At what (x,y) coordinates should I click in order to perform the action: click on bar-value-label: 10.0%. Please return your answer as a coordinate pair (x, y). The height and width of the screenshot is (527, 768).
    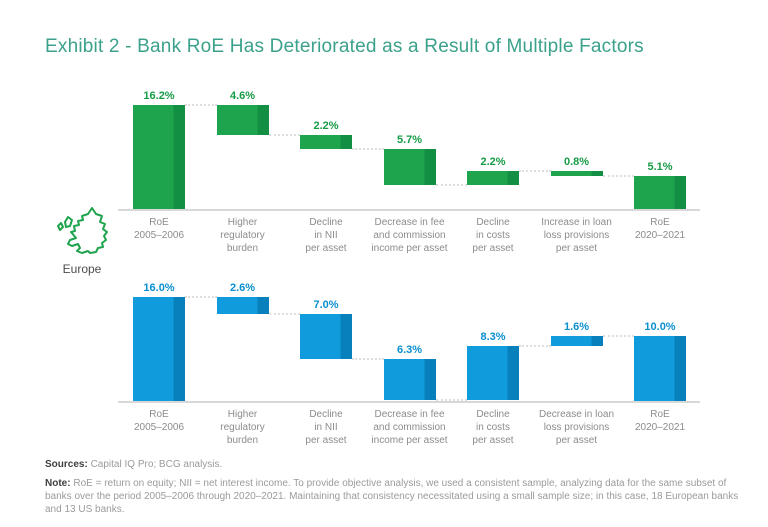
    Looking at the image, I should click on (660, 327).